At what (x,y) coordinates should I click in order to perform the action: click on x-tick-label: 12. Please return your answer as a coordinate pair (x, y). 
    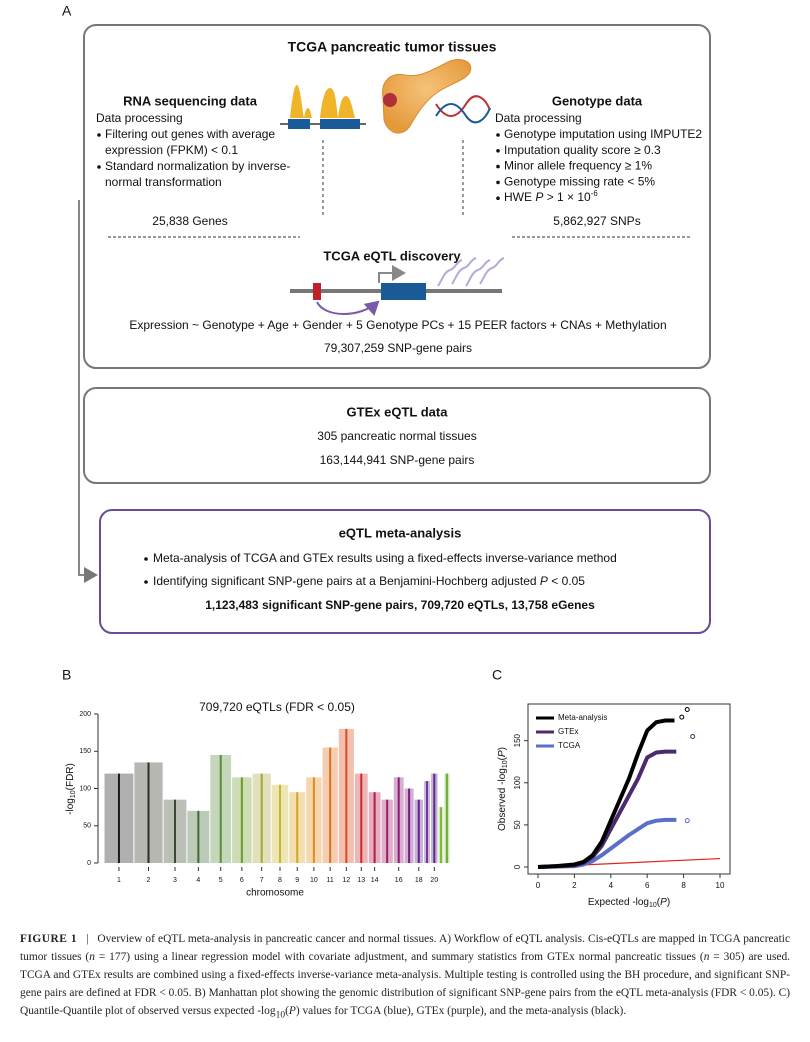
    Looking at the image, I should click on (346, 880).